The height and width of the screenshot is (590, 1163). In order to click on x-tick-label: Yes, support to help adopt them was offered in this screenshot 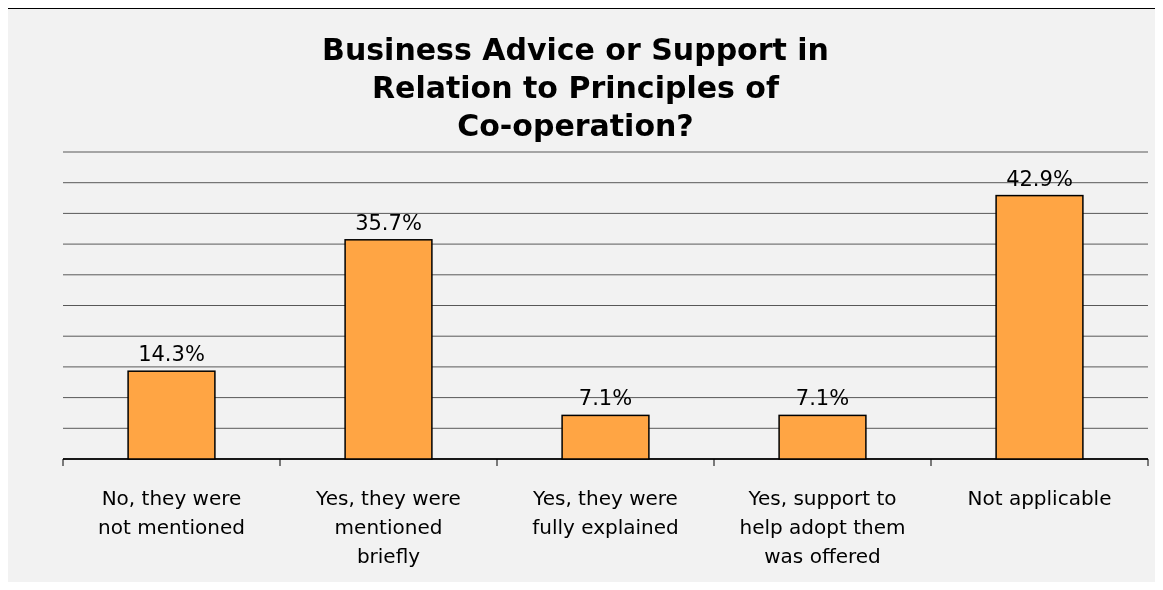, I will do `click(822, 527)`.